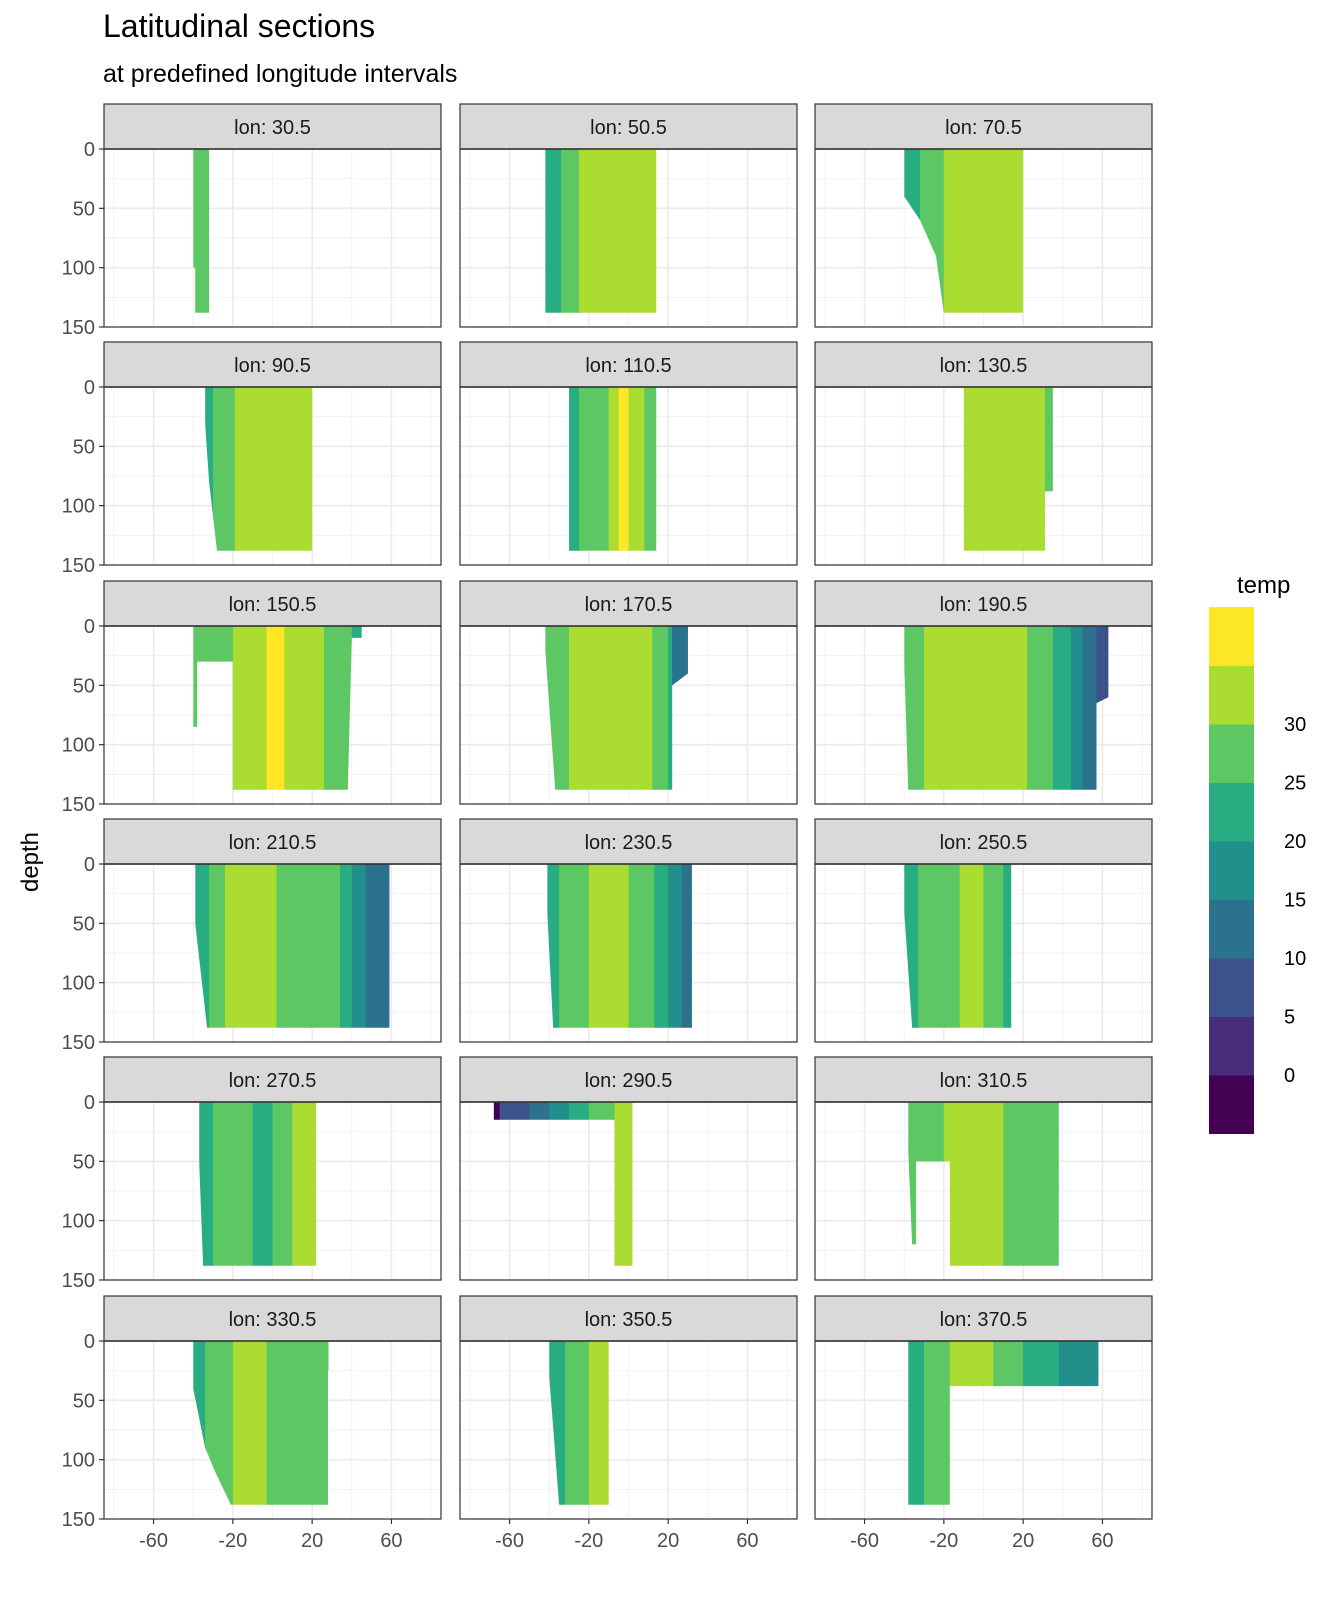 The width and height of the screenshot is (1344, 1612). I want to click on facet-panel: lon: 350.5 -60 -20 20 60, so click(628, 1423).